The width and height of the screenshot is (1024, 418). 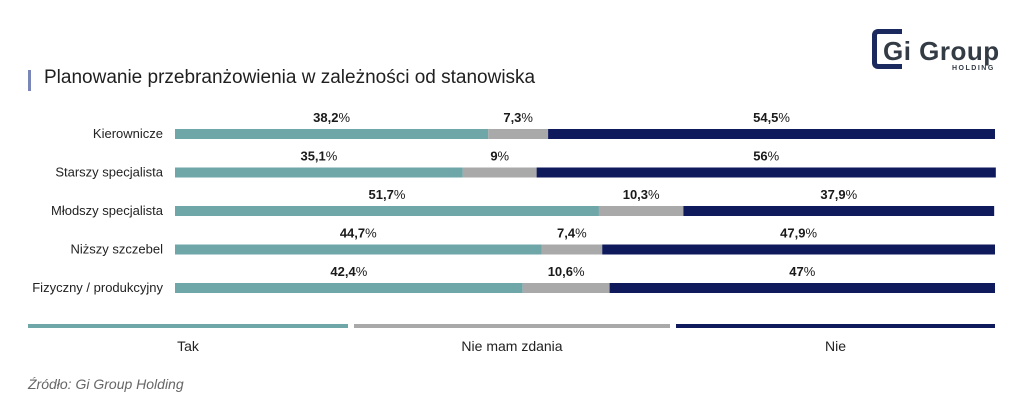 What do you see at coordinates (802, 271) in the screenshot?
I see `data-label: 47%` at bounding box center [802, 271].